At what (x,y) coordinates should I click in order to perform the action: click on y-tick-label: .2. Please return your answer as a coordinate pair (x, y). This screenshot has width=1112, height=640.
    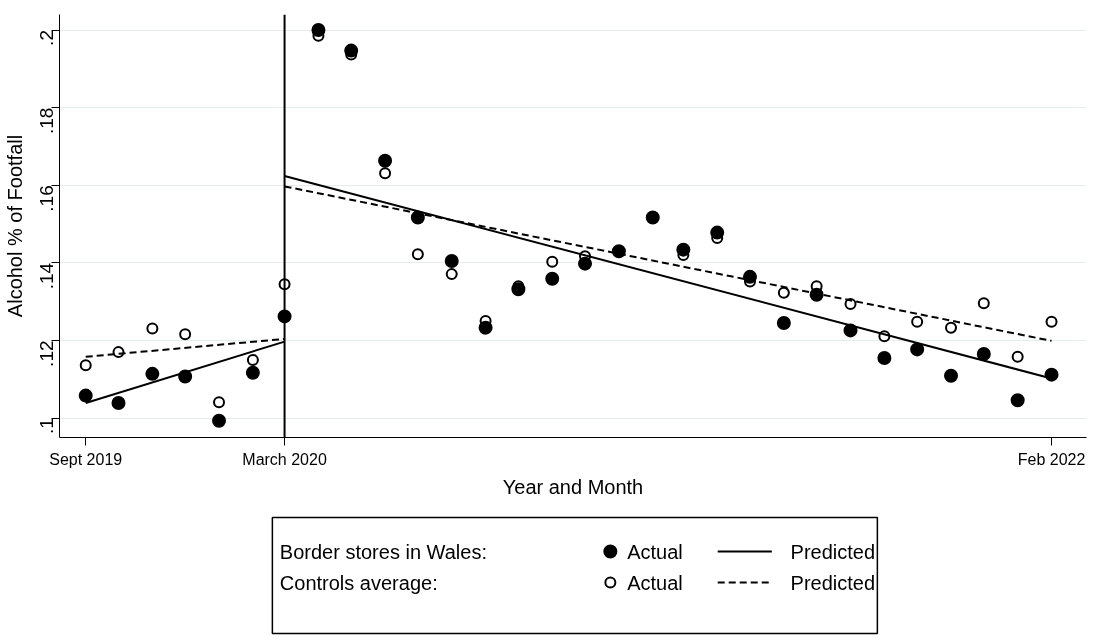
    Looking at the image, I should click on (46, 38).